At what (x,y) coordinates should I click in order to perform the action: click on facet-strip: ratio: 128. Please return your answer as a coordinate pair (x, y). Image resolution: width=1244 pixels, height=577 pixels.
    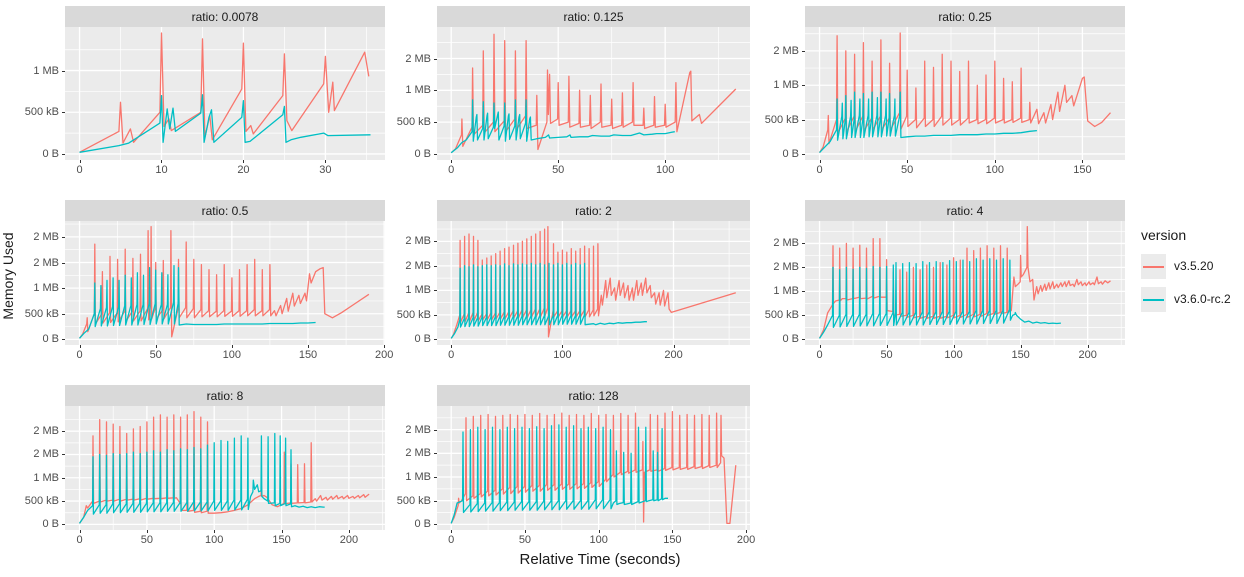
    Looking at the image, I should click on (593, 395).